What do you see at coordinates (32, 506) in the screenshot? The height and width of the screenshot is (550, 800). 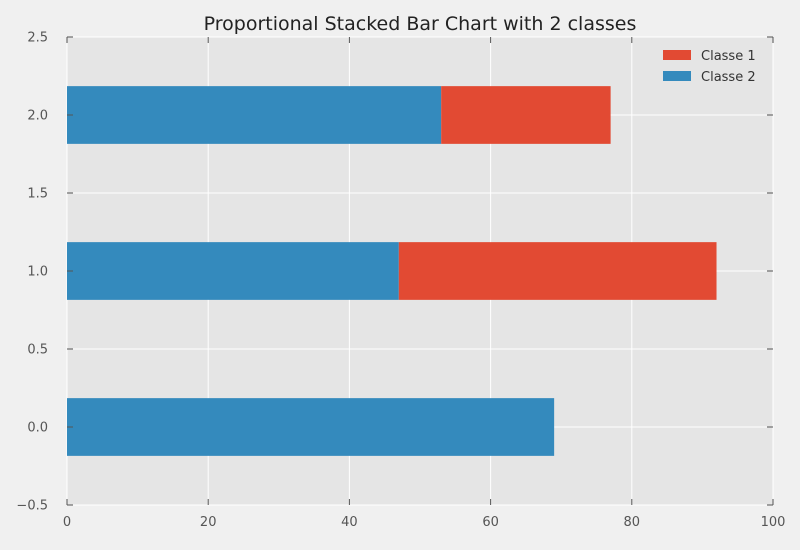 I see `y-tick-label-0: −0.5` at bounding box center [32, 506].